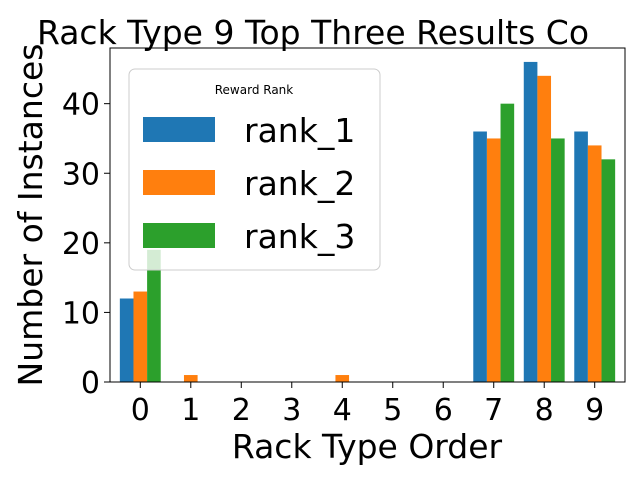  What do you see at coordinates (342, 410) in the screenshot?
I see `x-tick-label: 4` at bounding box center [342, 410].